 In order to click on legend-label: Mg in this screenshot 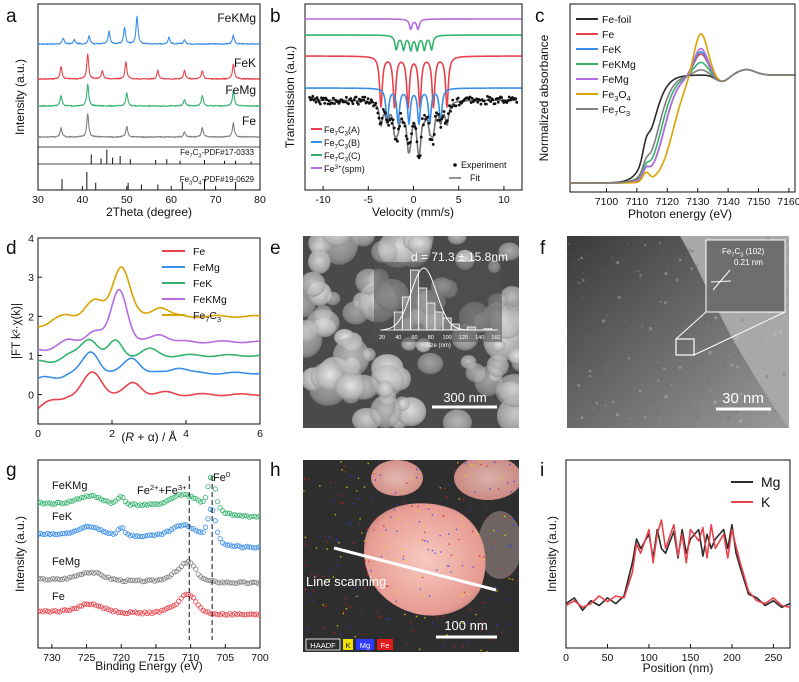, I will do `click(770, 482)`.